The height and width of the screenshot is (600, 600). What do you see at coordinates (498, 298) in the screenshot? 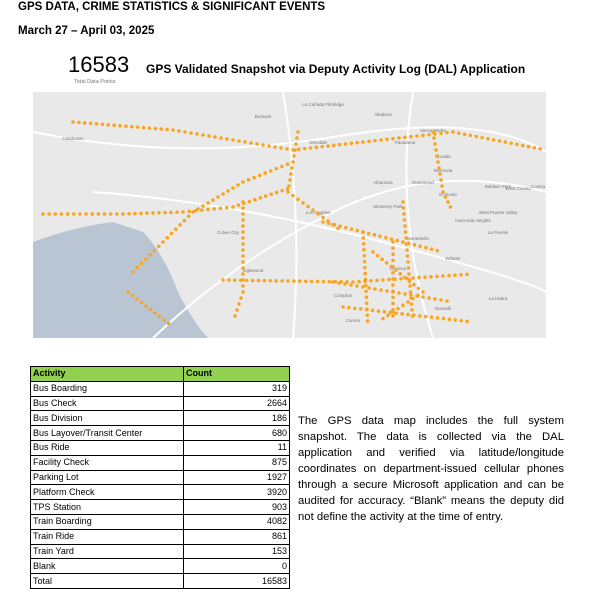
I see `map-label: La Habra` at bounding box center [498, 298].